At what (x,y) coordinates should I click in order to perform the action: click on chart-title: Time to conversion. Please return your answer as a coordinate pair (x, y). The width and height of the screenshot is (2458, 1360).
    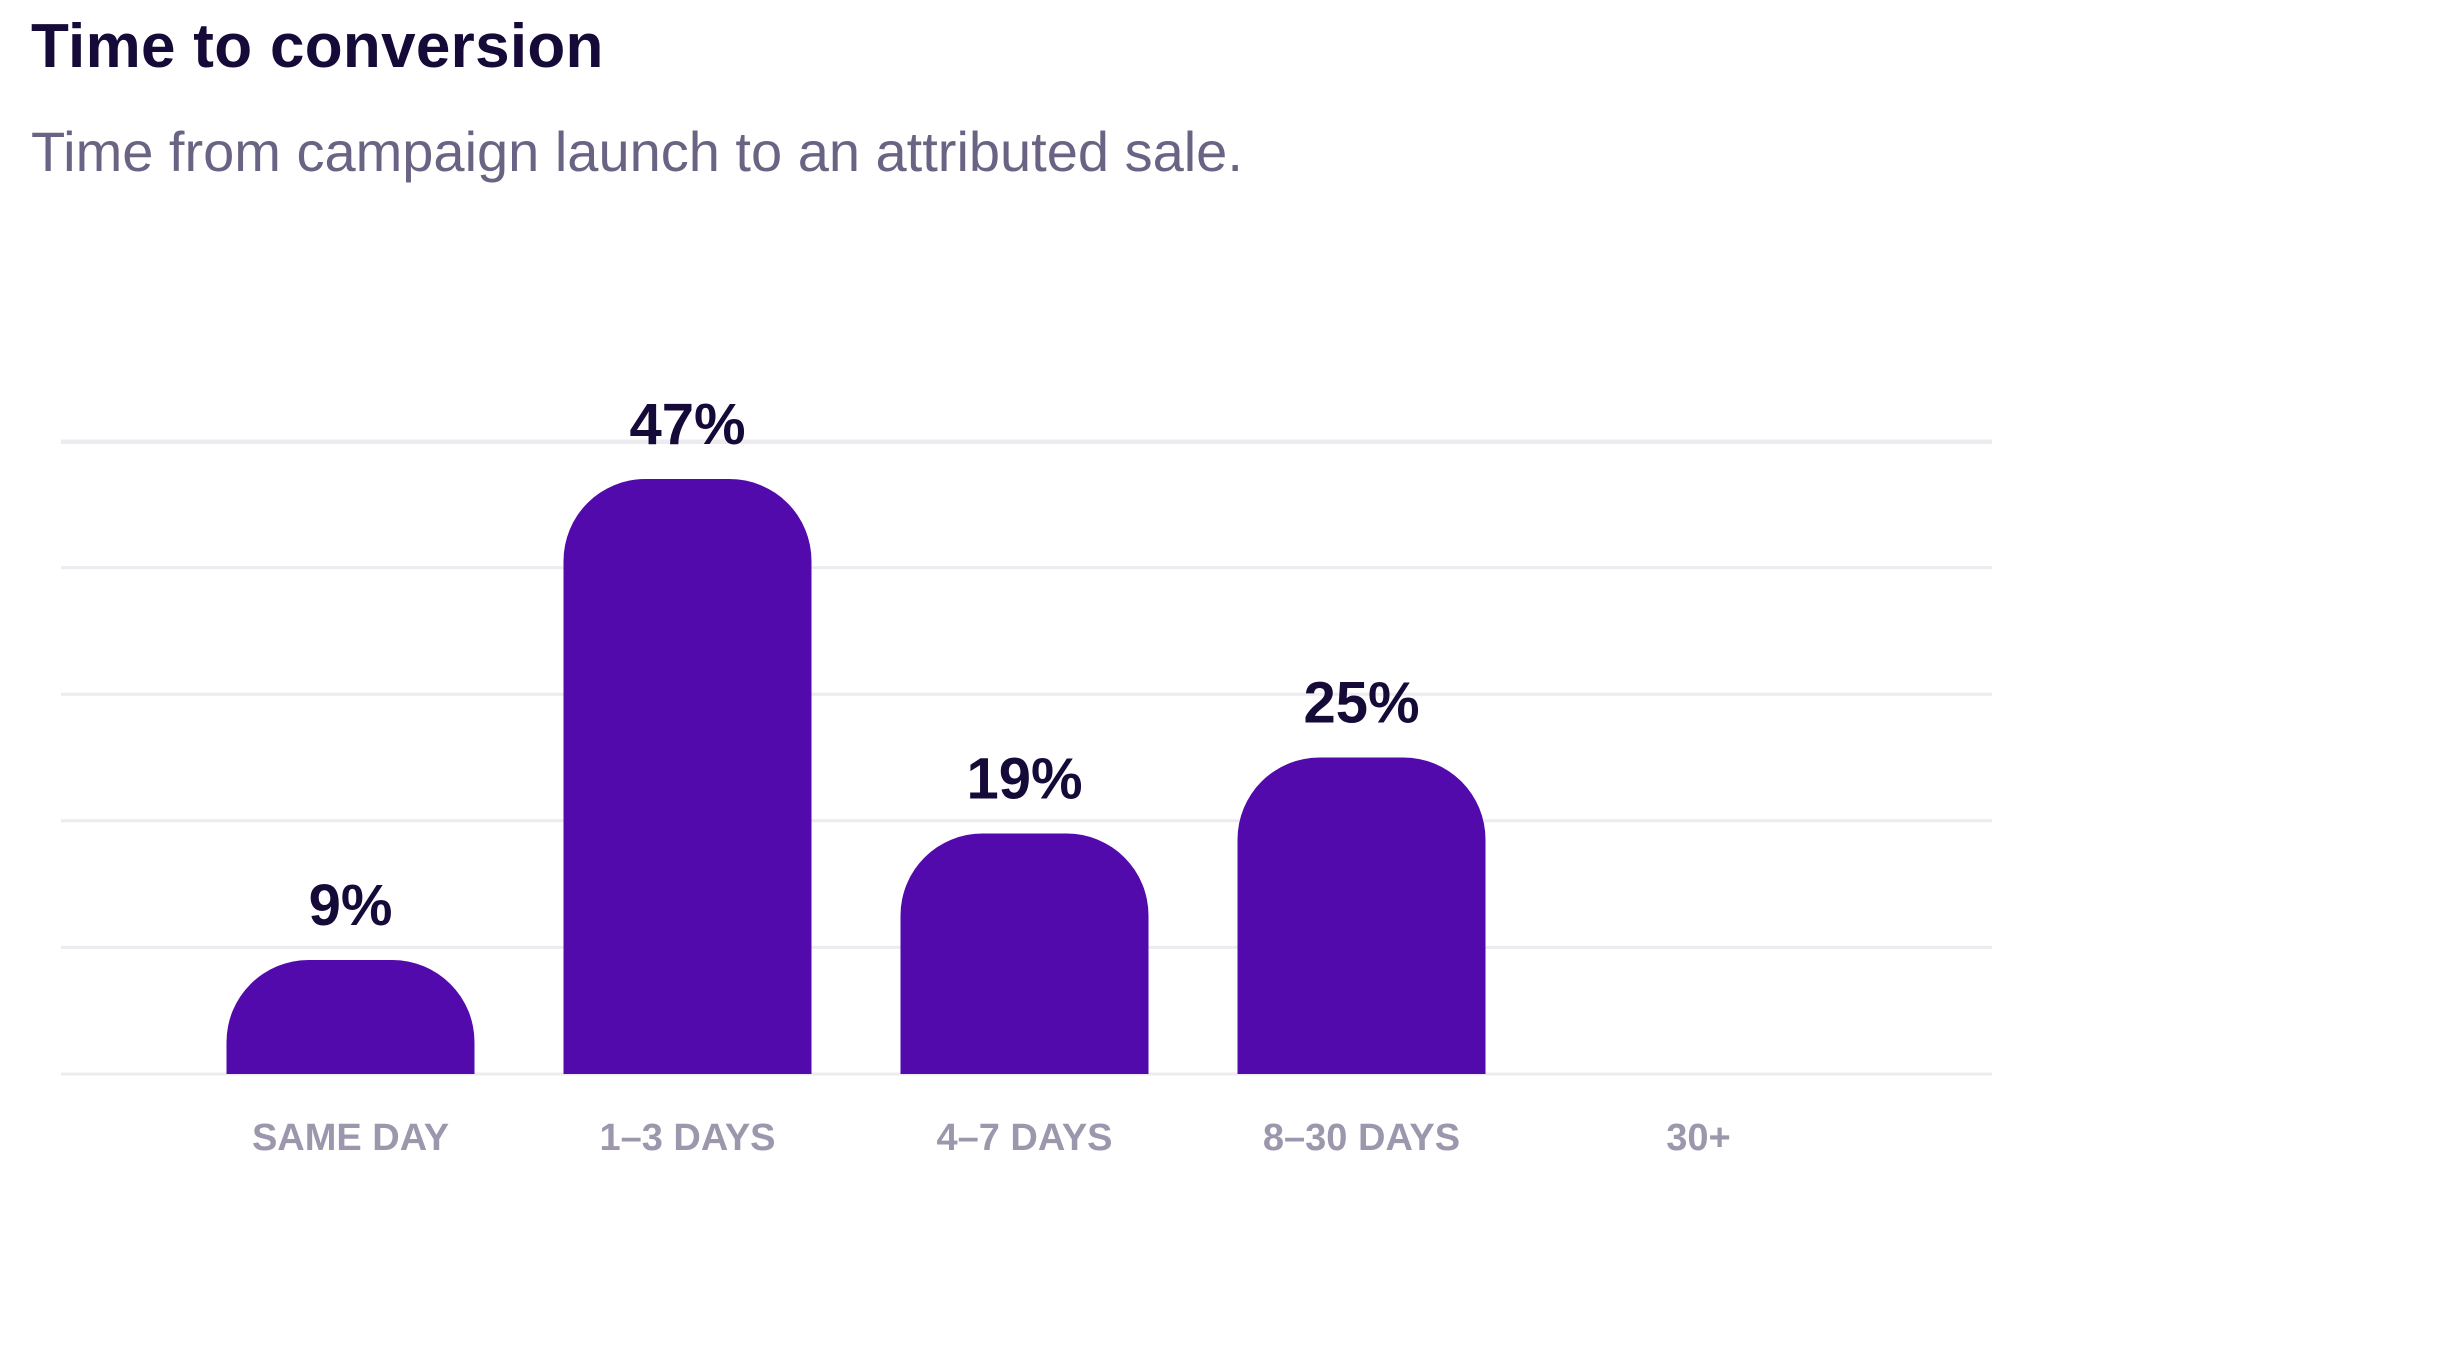
    Looking at the image, I should click on (317, 46).